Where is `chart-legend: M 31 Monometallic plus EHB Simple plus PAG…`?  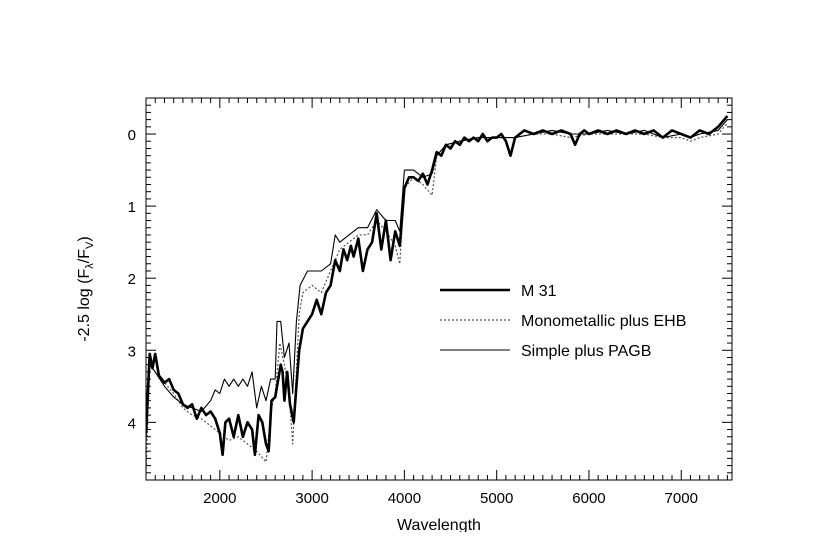 chart-legend: M 31 Monometallic plus EHB Simple plus PAG… is located at coordinates (563, 321).